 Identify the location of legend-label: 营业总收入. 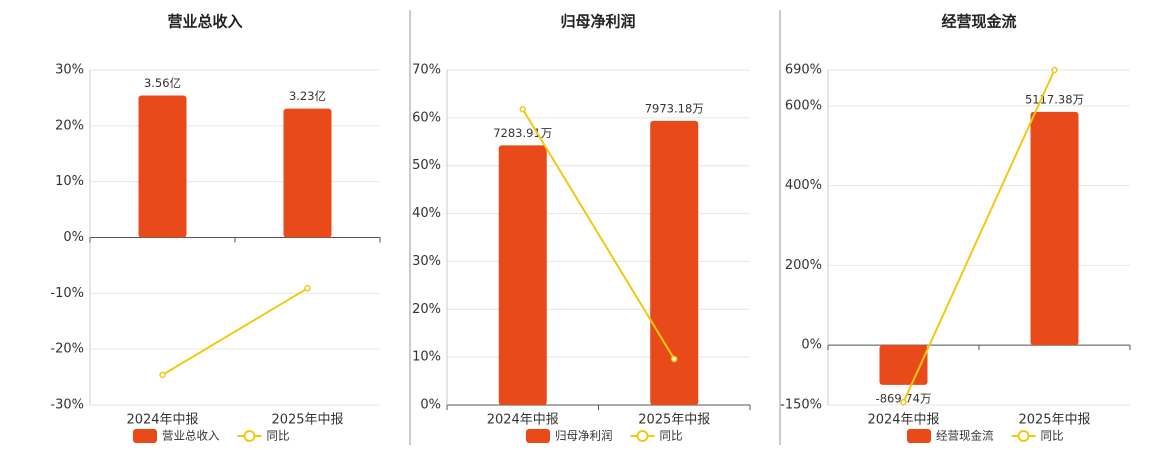
(191, 436).